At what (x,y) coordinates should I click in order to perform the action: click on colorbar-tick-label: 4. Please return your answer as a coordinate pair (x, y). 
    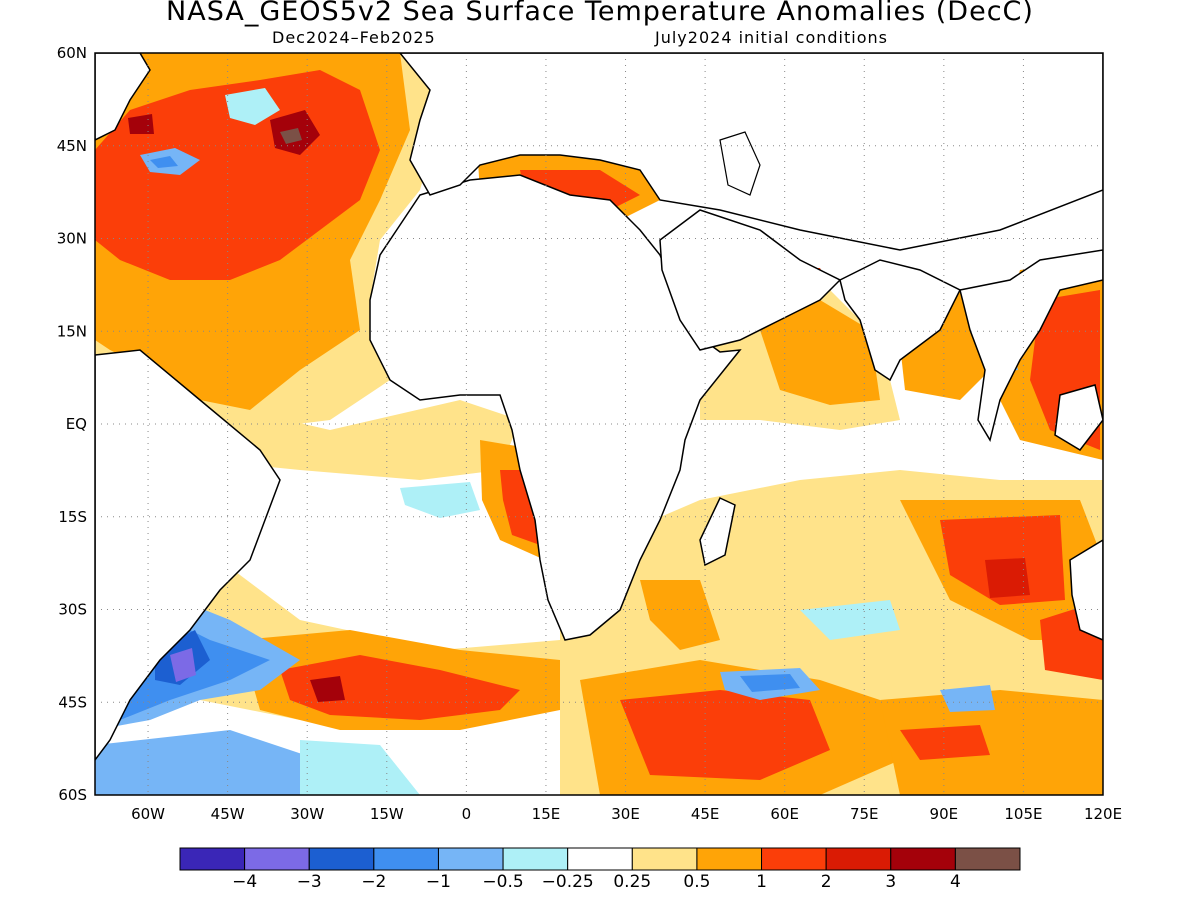
    Looking at the image, I should click on (955, 882).